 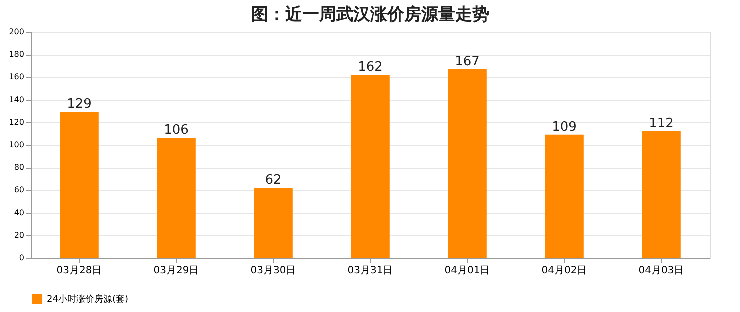 I want to click on y-tick-label: 140, so click(x=16, y=99).